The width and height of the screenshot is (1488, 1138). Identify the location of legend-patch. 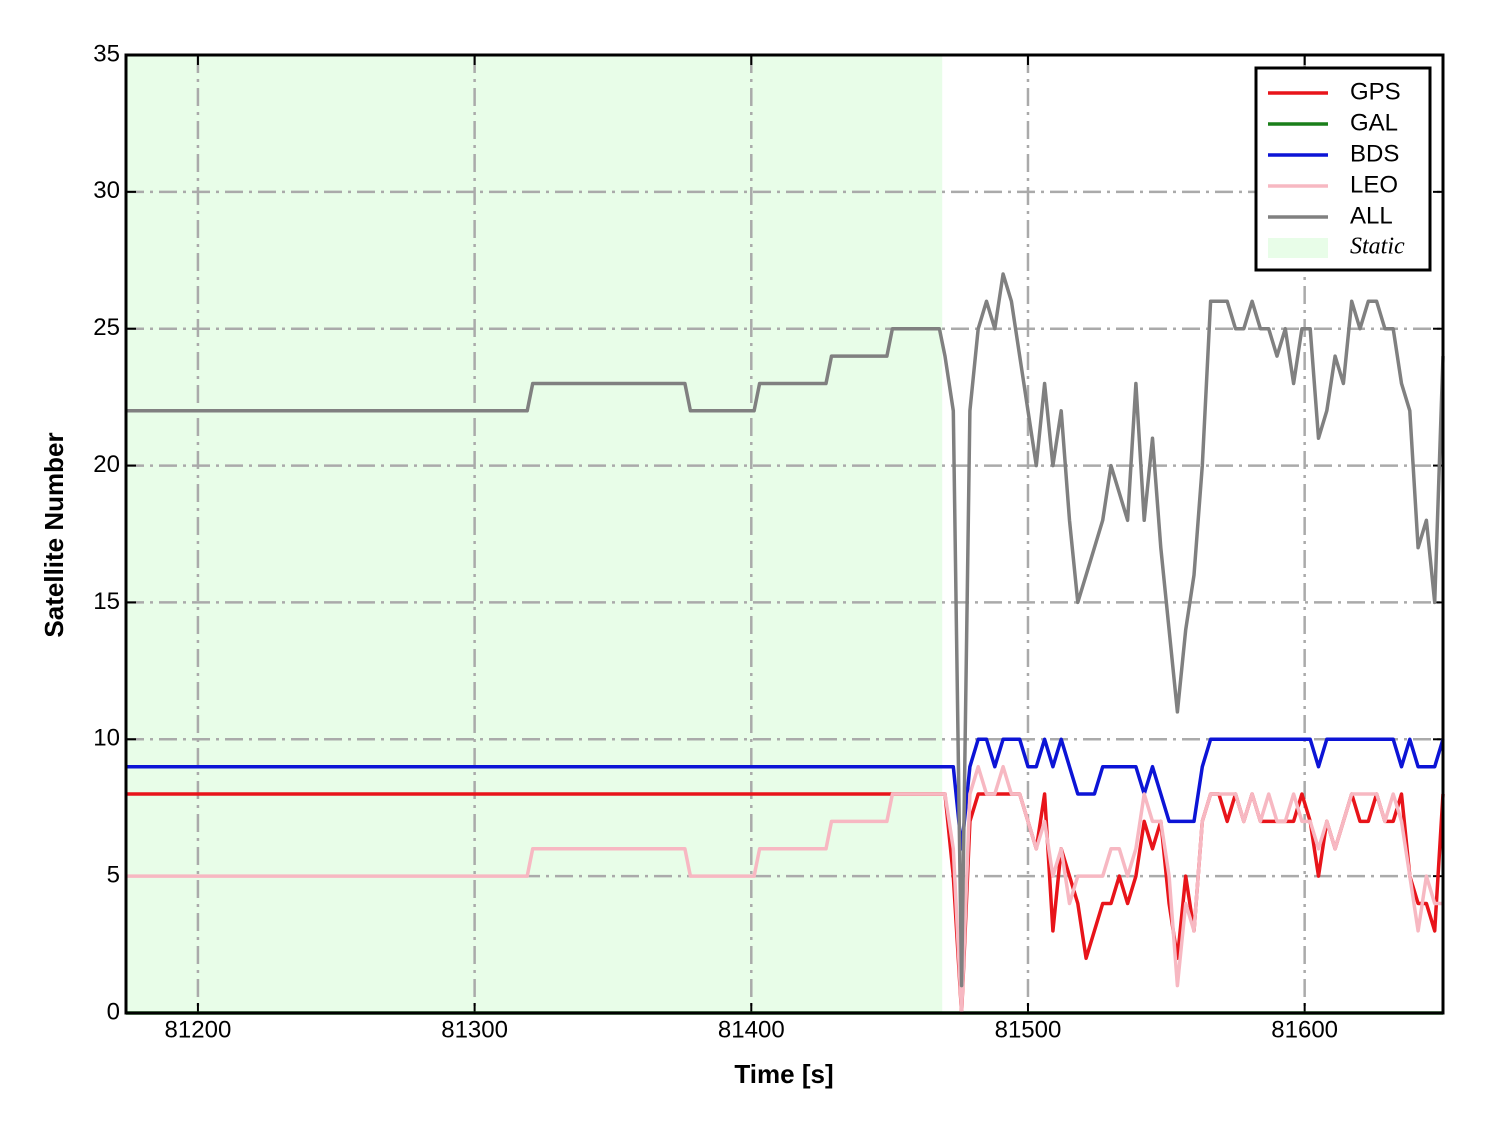
(1298, 248).